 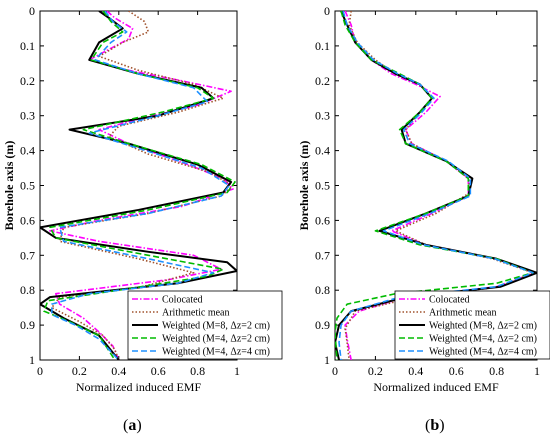 What do you see at coordinates (435, 425) in the screenshot?
I see `panel-label: (b)` at bounding box center [435, 425].